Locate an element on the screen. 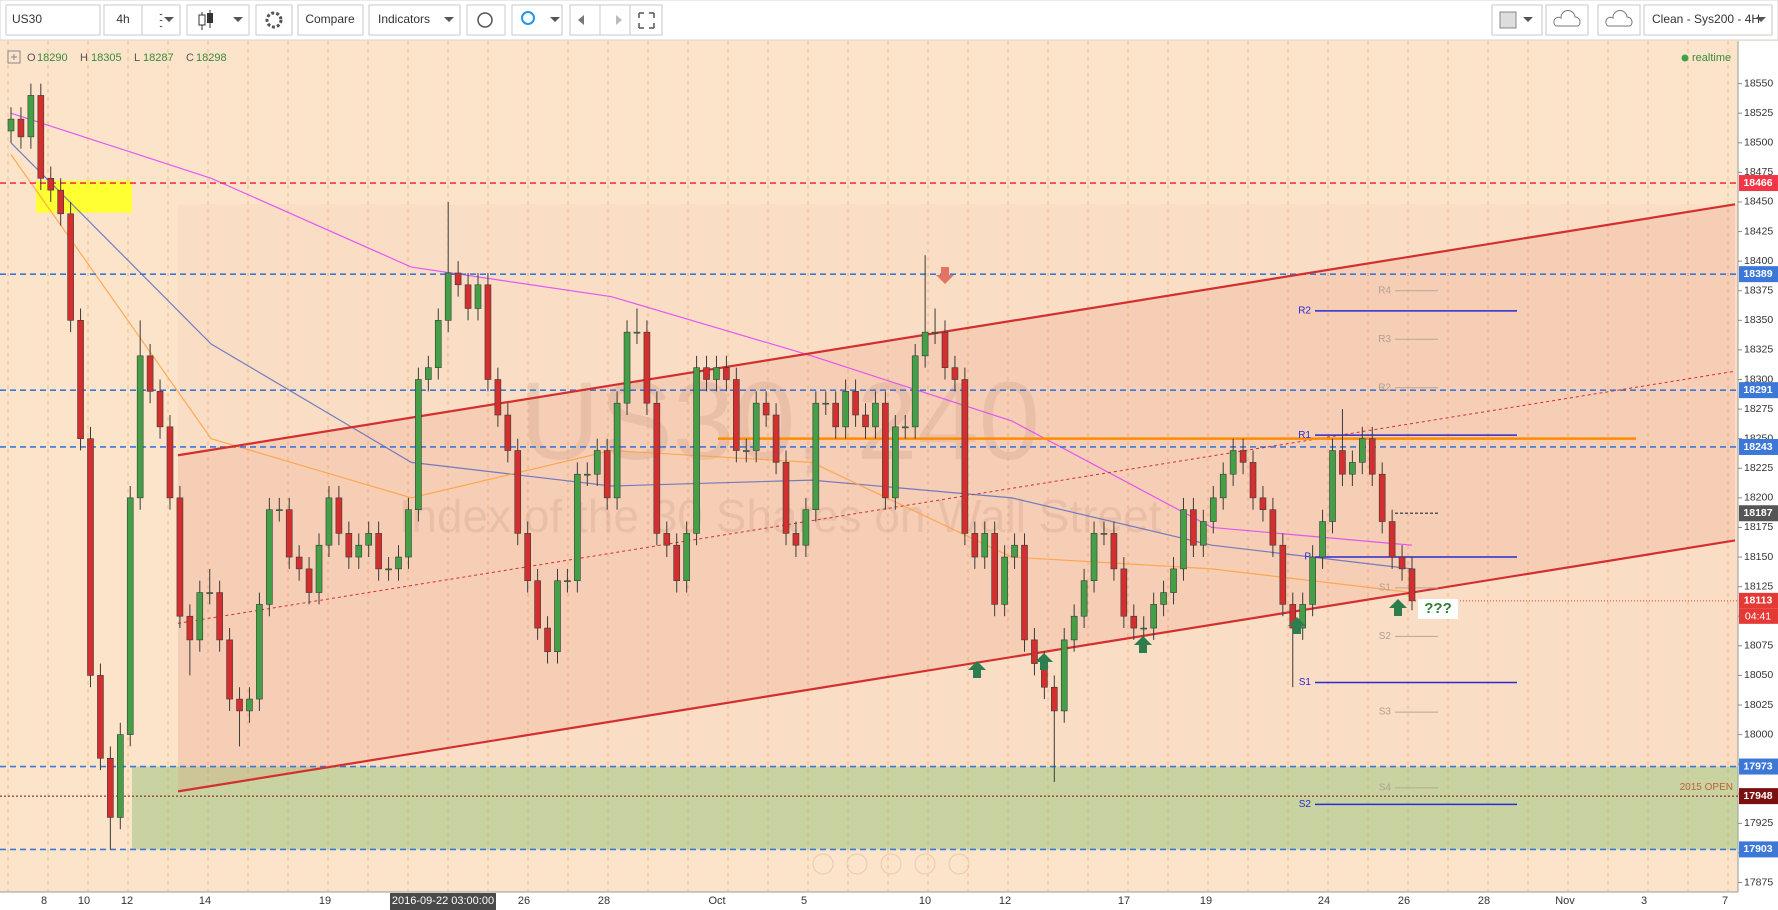 Image resolution: width=1778 pixels, height=910 pixels. x-tick-label: 10 is located at coordinates (84, 901).